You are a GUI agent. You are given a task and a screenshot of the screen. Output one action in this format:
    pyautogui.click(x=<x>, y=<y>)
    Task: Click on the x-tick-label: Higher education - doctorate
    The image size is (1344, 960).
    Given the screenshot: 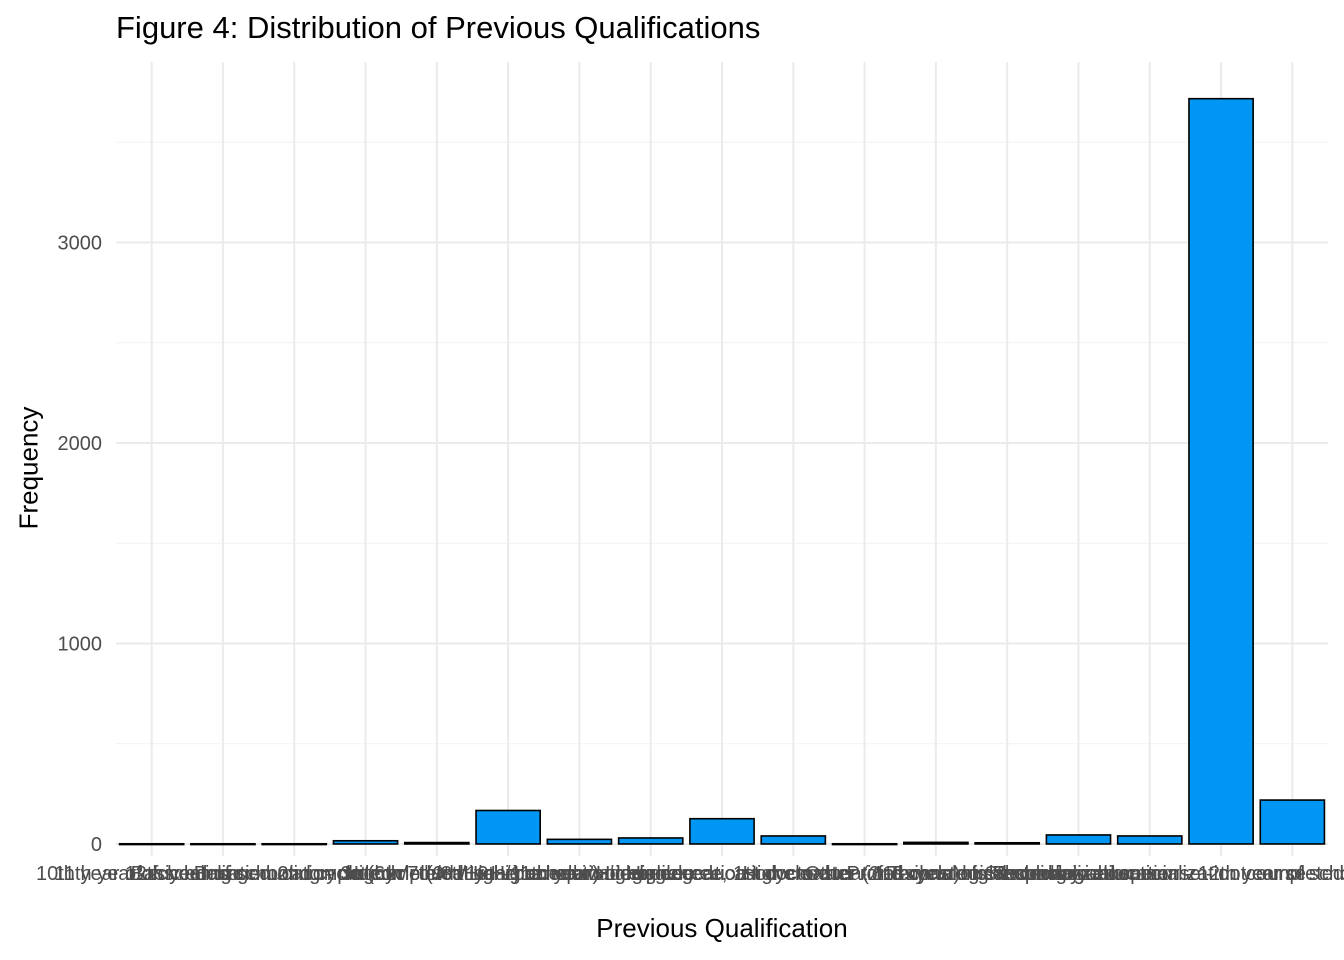 What is the action you would take?
    pyautogui.click(x=722, y=874)
    